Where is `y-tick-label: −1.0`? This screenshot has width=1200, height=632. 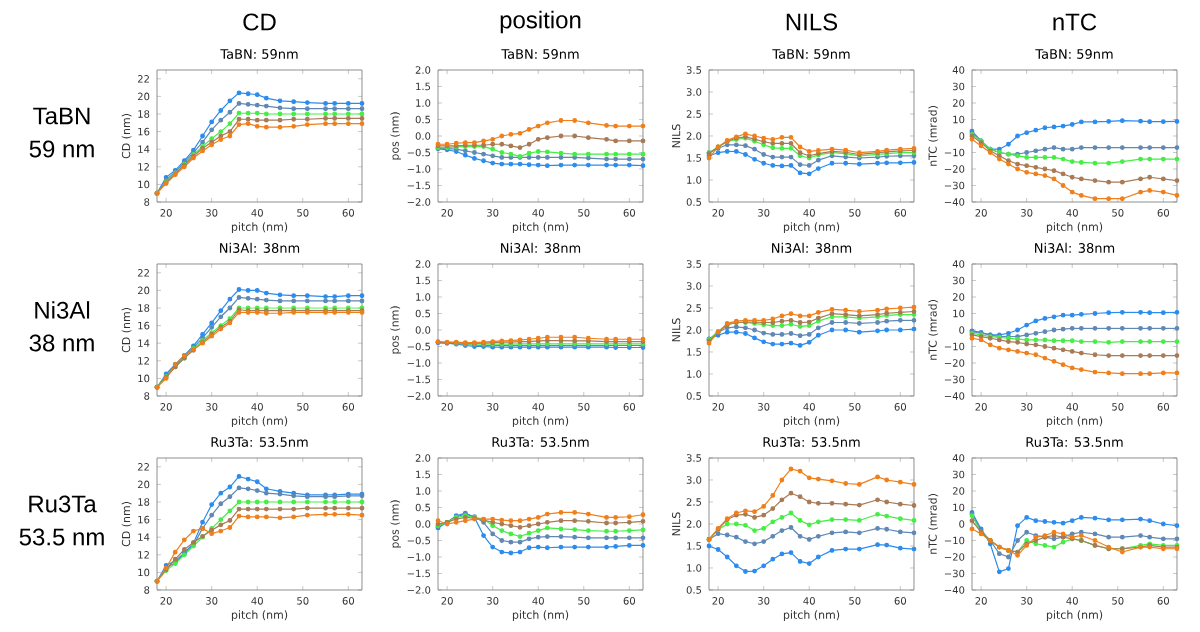 y-tick-label: −1.0 is located at coordinates (419, 169).